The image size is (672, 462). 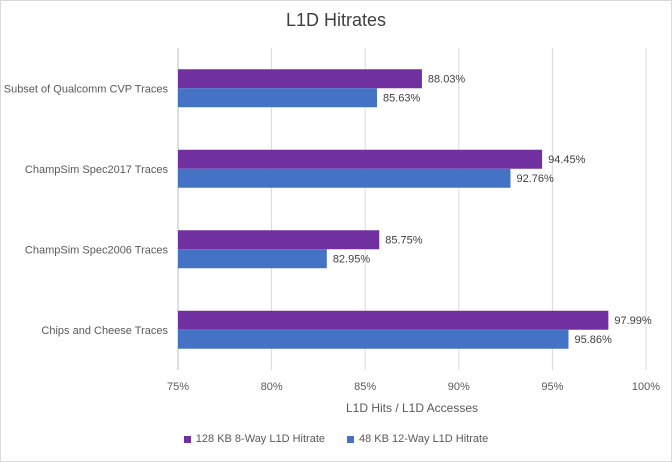 What do you see at coordinates (593, 340) in the screenshot?
I see `data-label: 95.86%` at bounding box center [593, 340].